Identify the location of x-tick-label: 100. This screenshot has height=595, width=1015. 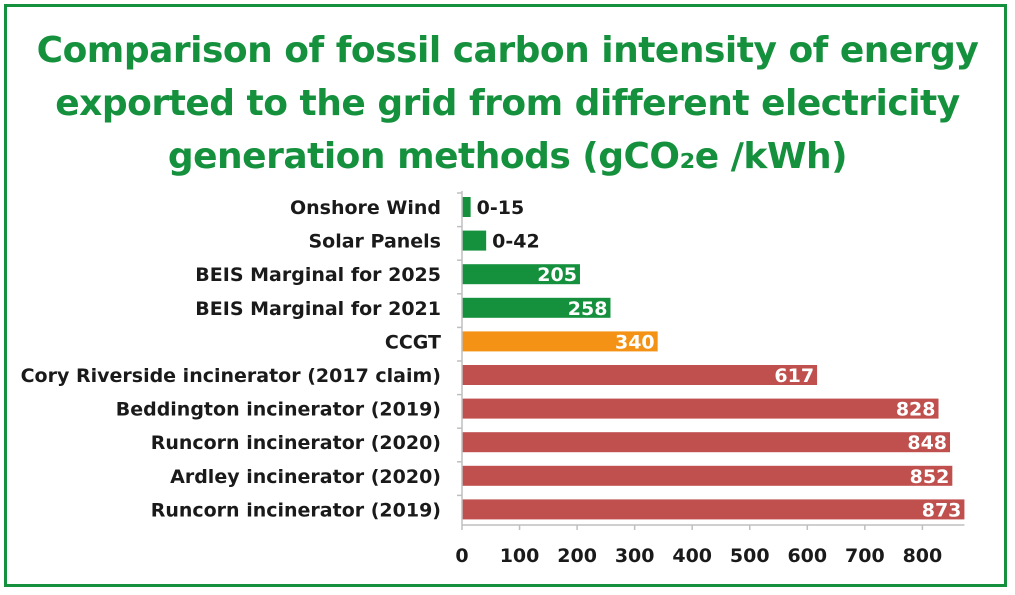
(520, 556).